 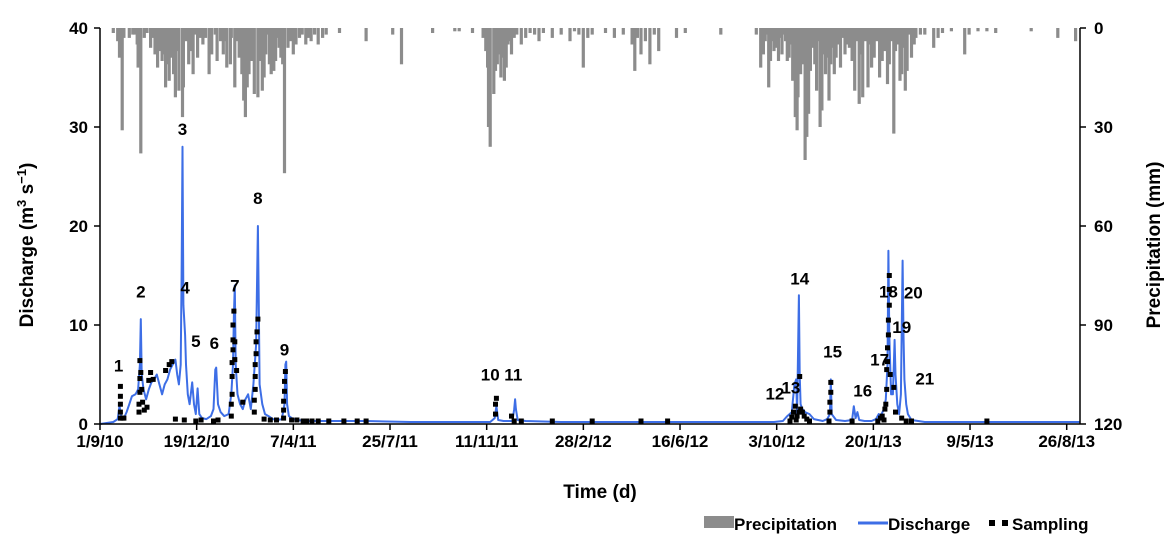 I want to click on legend-precipitation-swatch, so click(x=719, y=522).